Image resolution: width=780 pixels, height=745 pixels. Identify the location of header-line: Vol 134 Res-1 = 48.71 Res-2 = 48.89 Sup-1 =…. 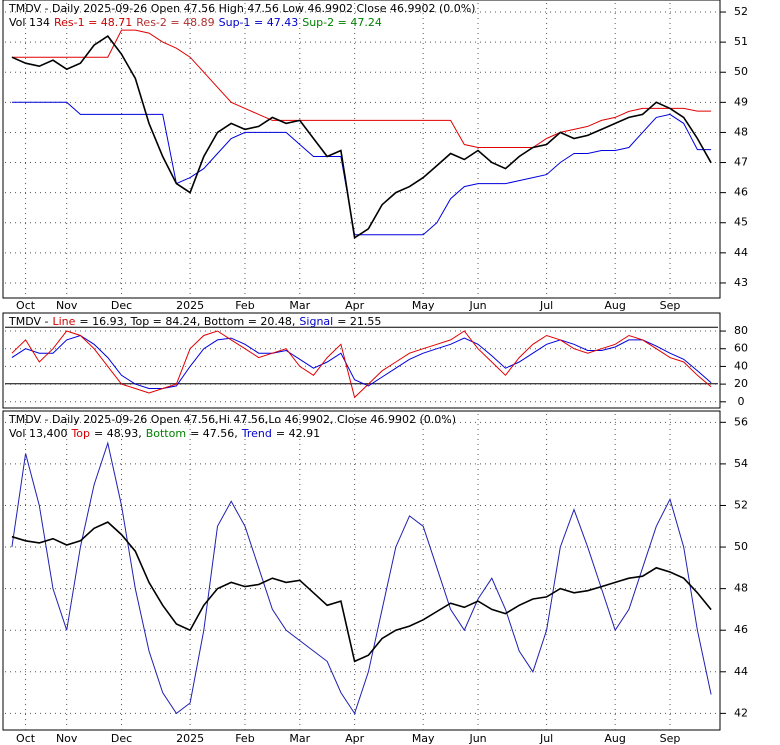
(195, 22).